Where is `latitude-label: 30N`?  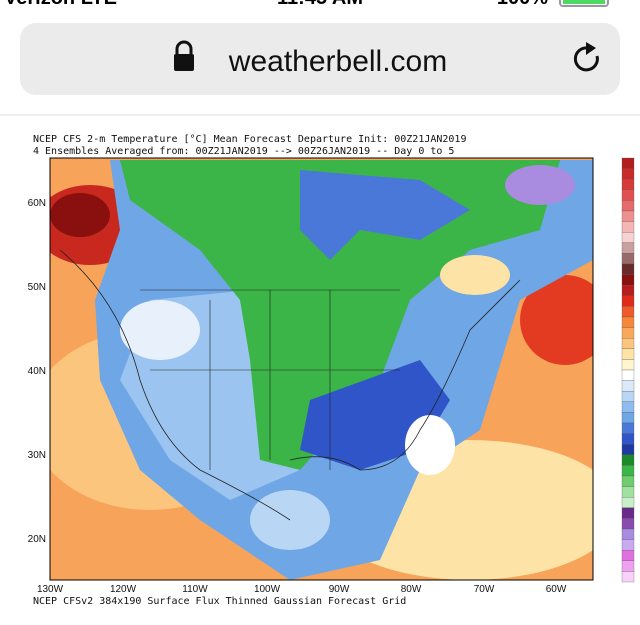
latitude-label: 30N is located at coordinates (37, 455).